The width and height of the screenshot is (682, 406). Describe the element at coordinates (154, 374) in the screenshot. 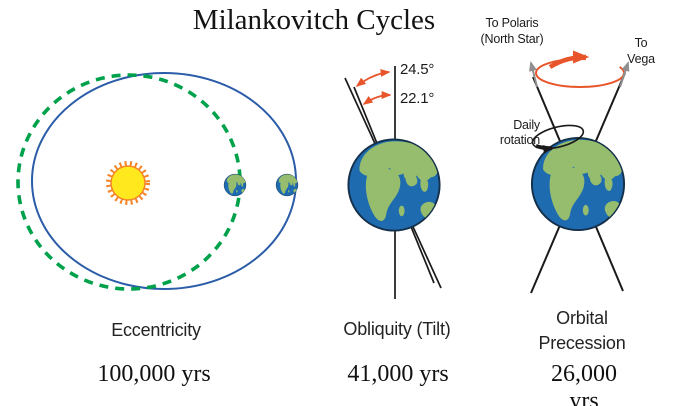

I see `period-label-eccentricity: 100,000 yrs` at that location.